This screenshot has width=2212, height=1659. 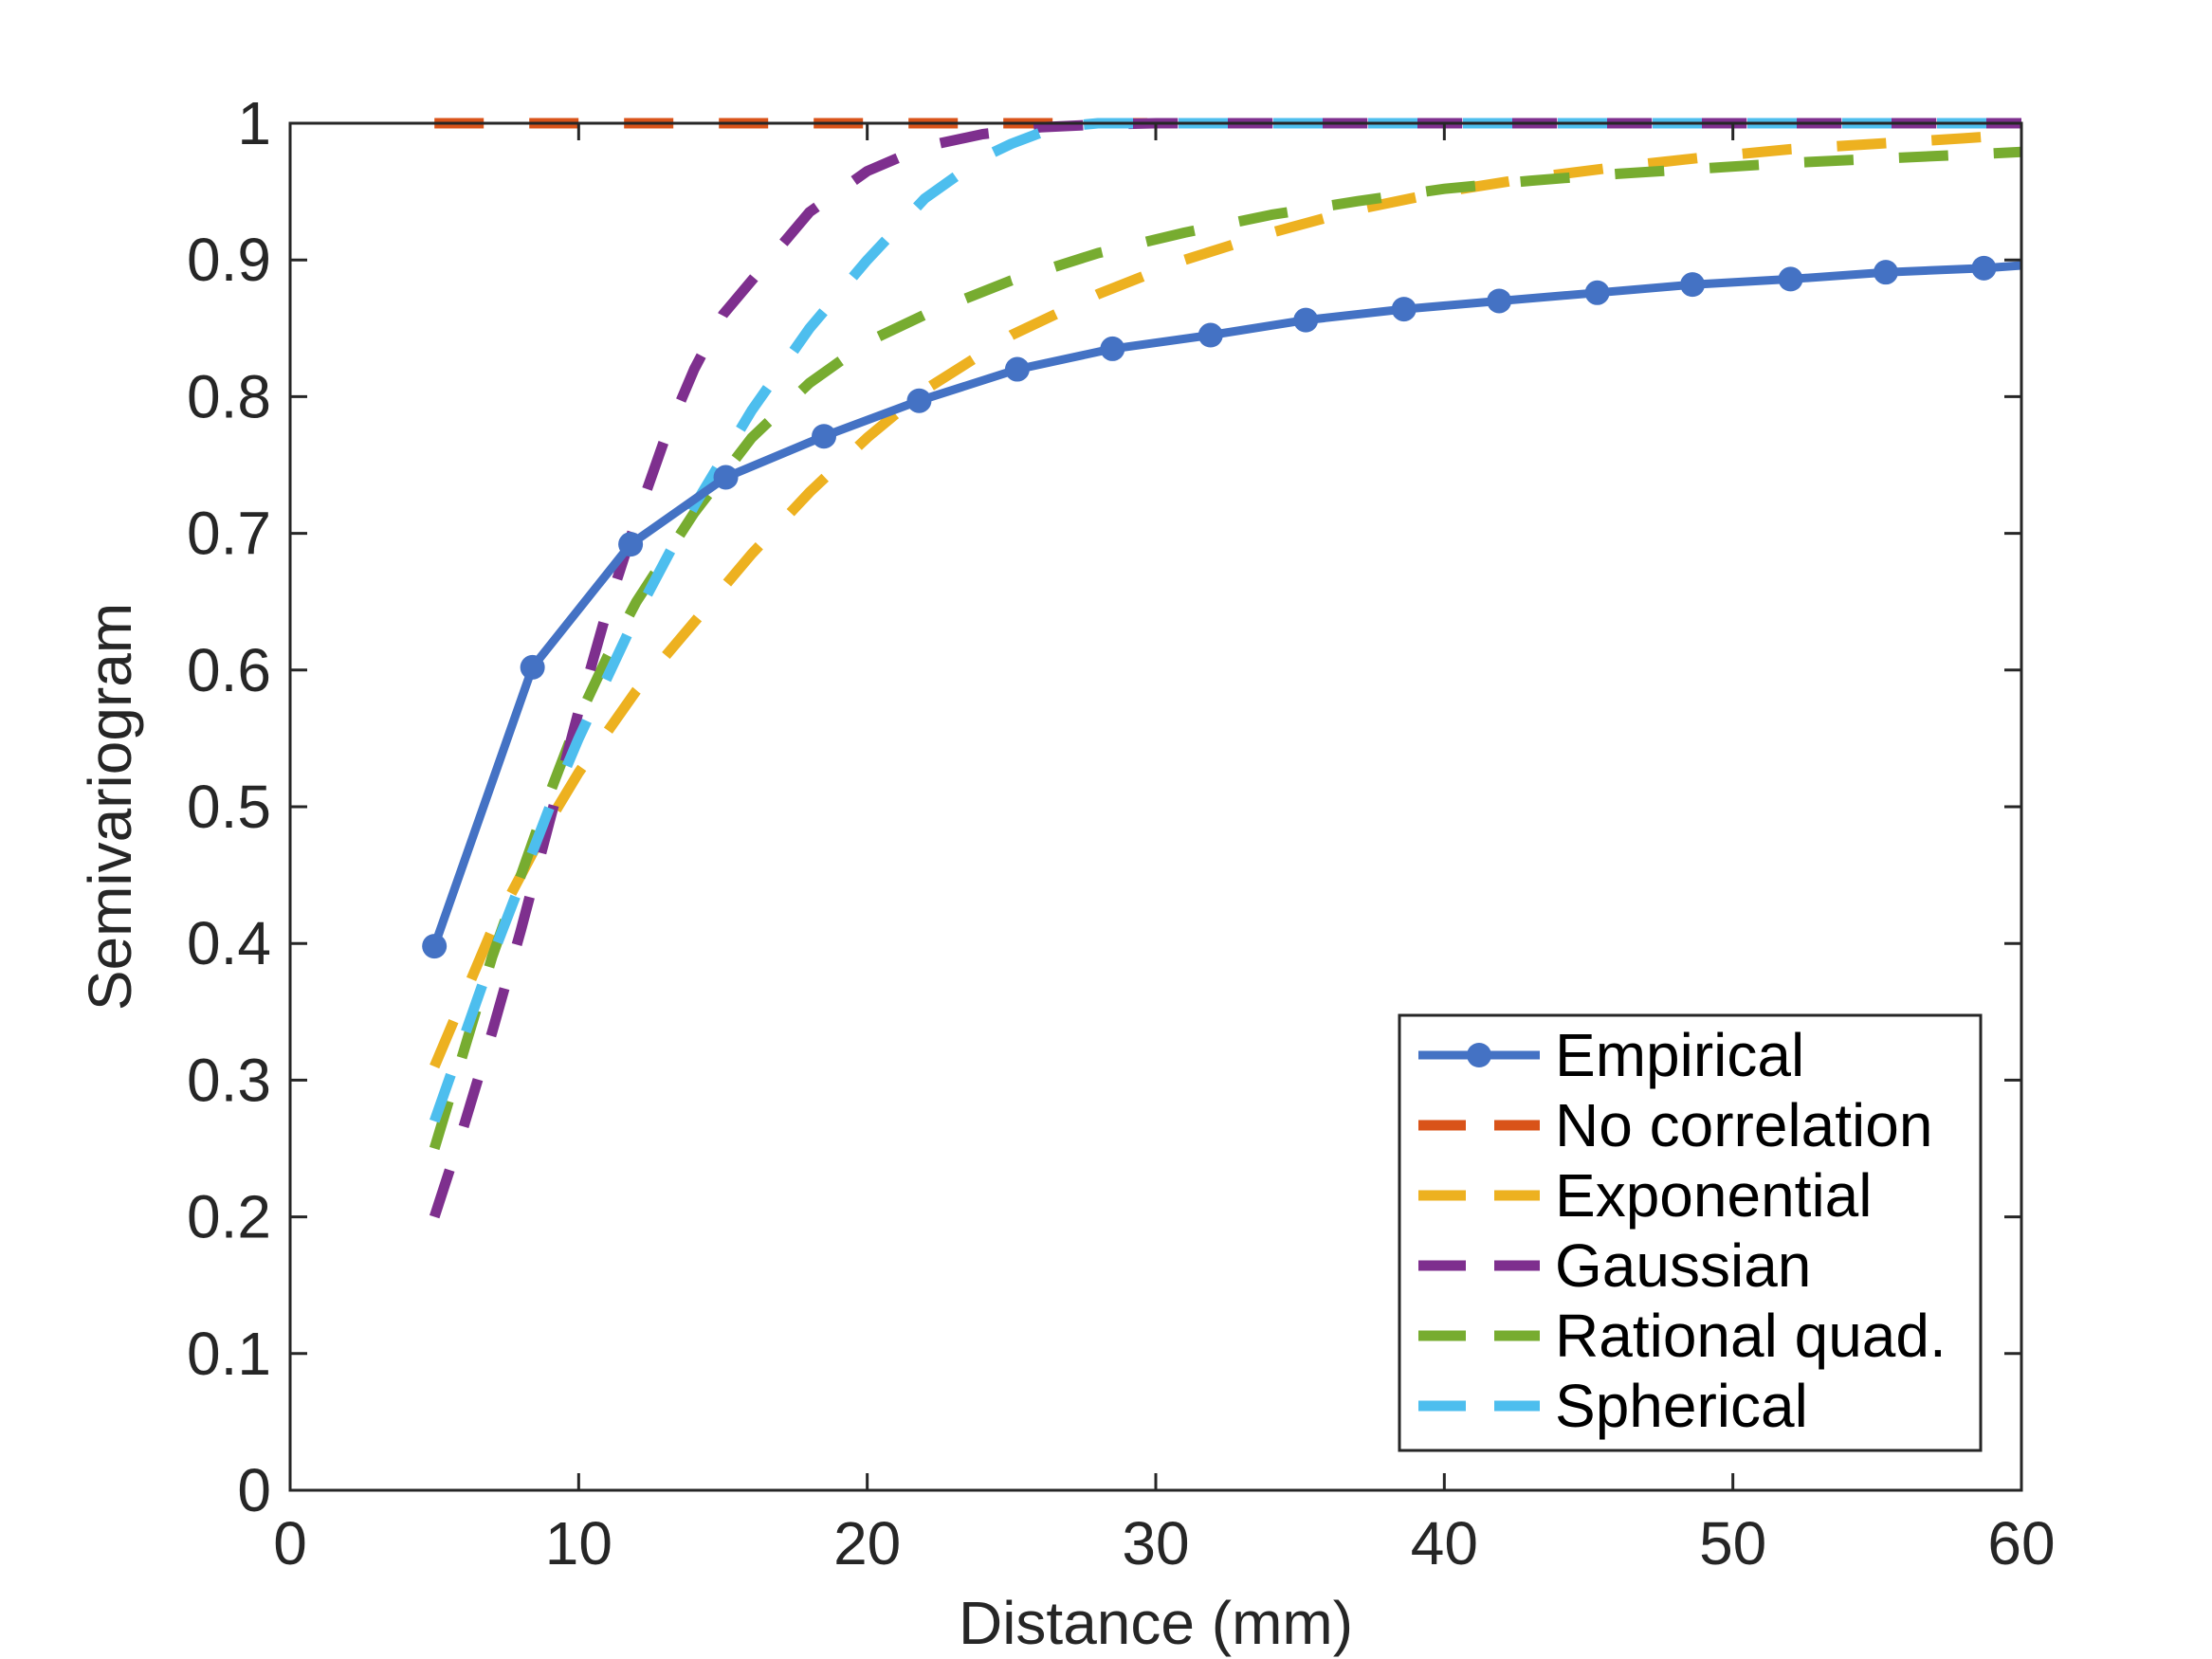 What do you see at coordinates (229, 1354) in the screenshot?
I see `y-tick-label: 0.1` at bounding box center [229, 1354].